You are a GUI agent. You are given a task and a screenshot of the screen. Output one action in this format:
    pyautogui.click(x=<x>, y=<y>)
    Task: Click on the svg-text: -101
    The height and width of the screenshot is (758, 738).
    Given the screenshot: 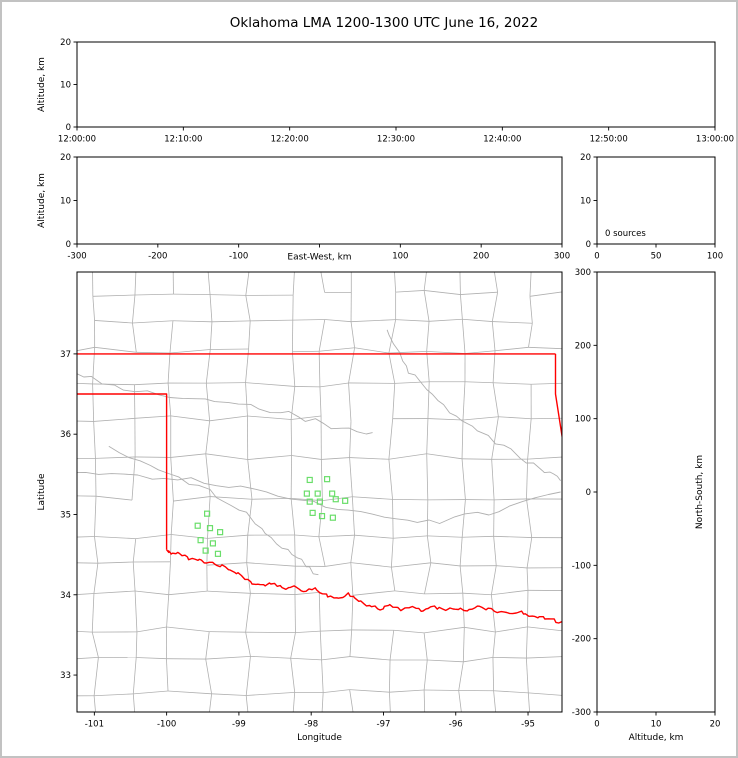 What is the action you would take?
    pyautogui.click(x=94, y=725)
    